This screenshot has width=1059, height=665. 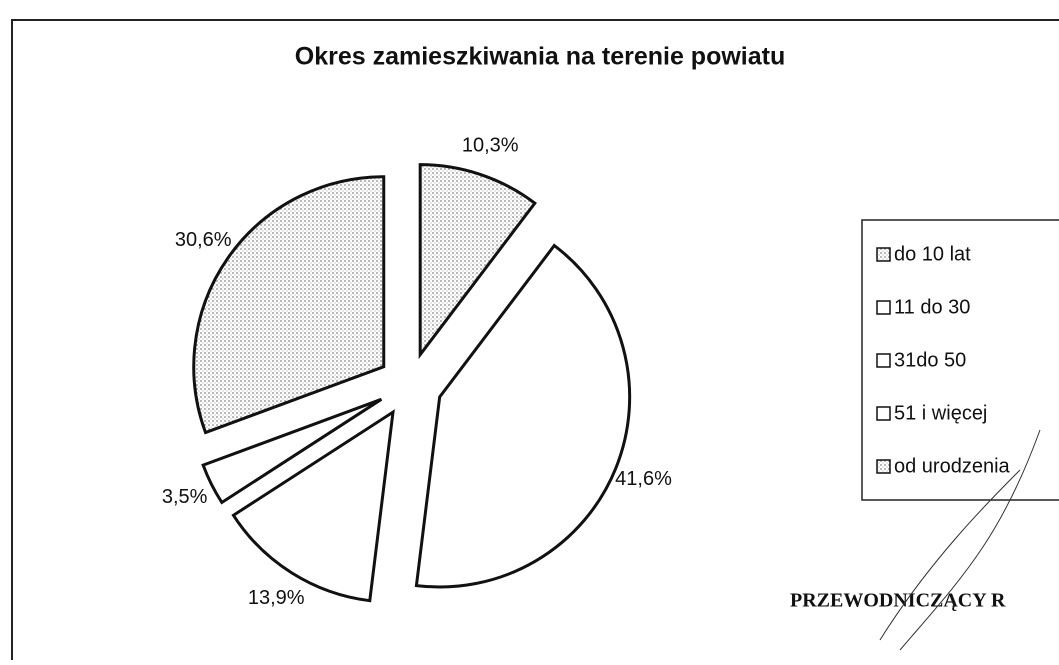 I want to click on data-label: 10,3%, so click(x=490, y=145).